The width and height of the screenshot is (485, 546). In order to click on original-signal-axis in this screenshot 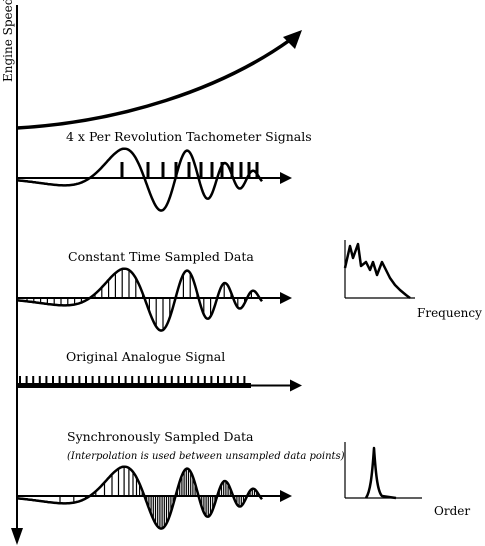, I will do `click(159, 385)`.